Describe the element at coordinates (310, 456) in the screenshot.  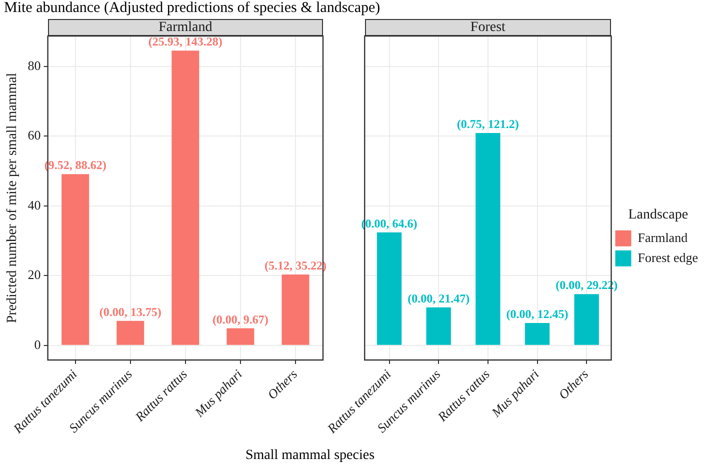
I see `x-axis-title: Small mammal species` at that location.